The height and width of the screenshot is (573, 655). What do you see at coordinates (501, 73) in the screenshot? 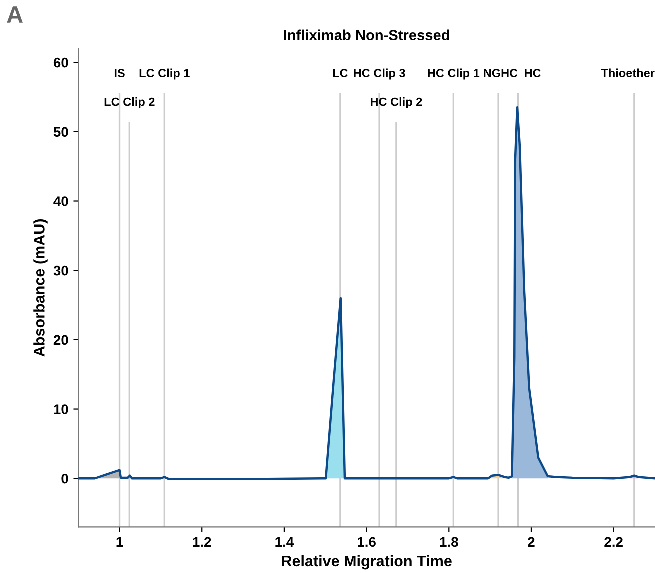
I see `ref-line-label: NGHC` at bounding box center [501, 73].